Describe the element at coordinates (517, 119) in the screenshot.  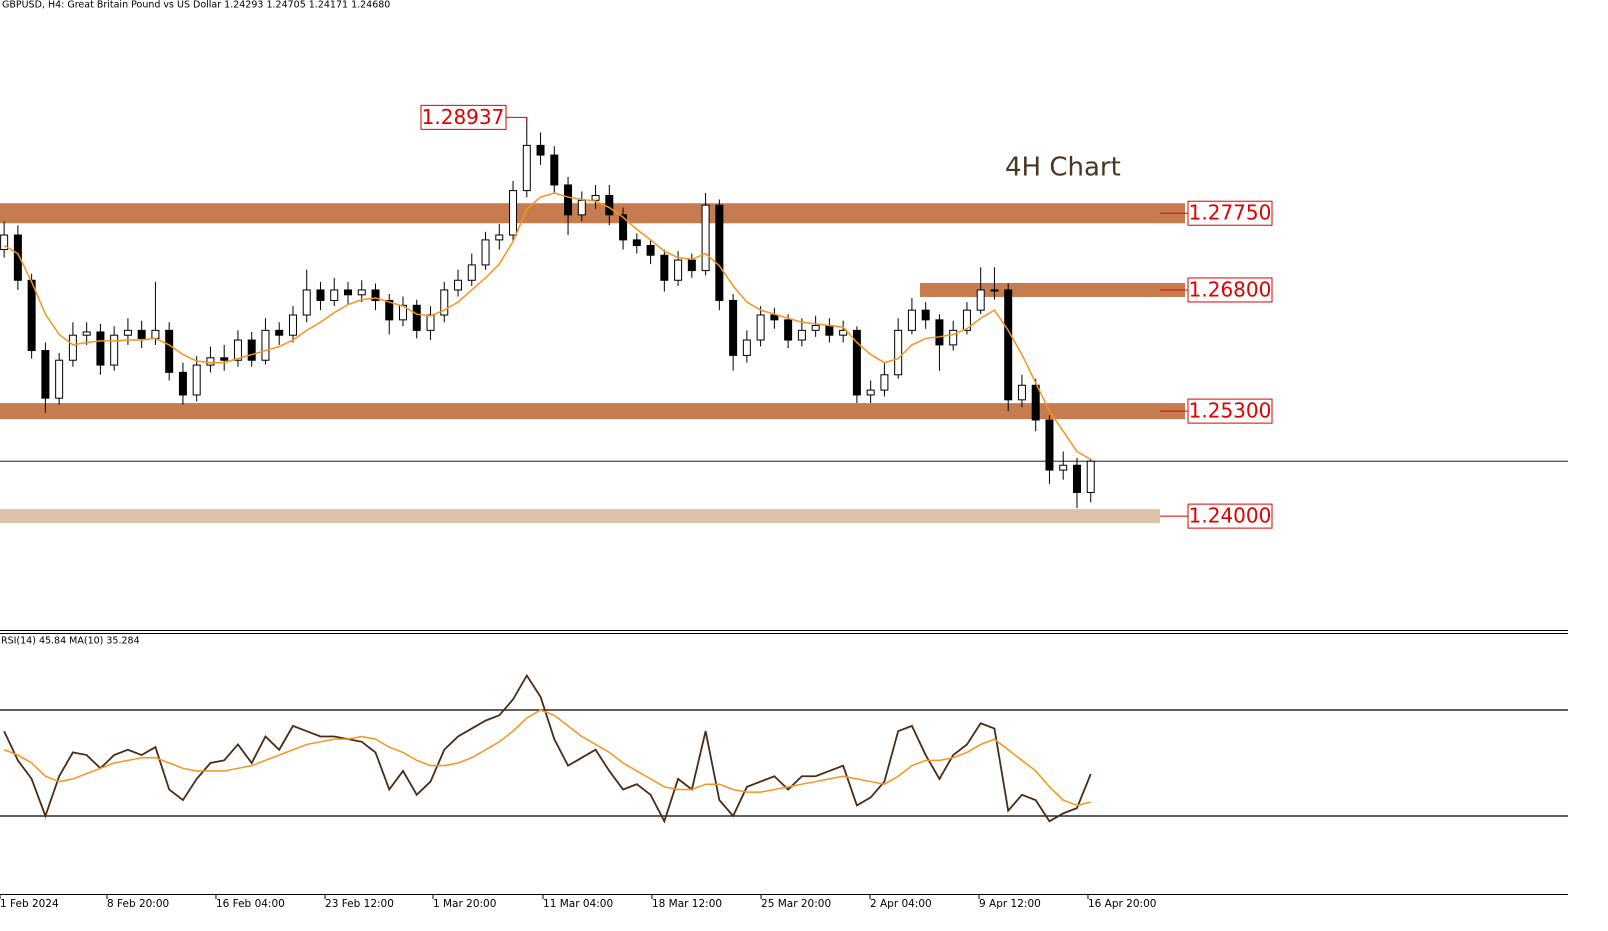
I see `peak-connector` at that location.